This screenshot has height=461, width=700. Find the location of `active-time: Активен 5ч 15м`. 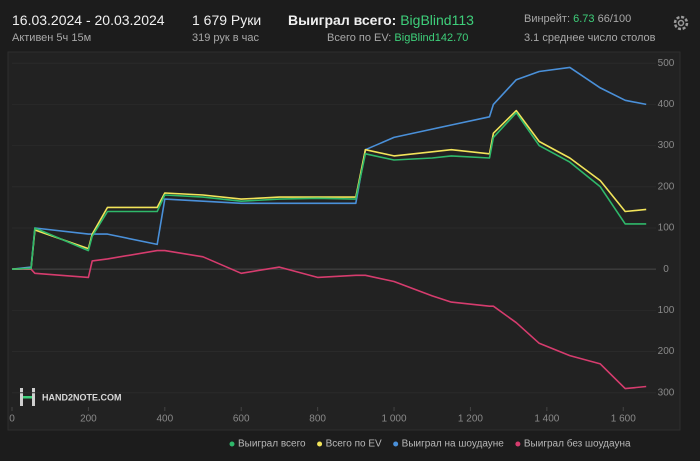

active-time: Активен 5ч 15м is located at coordinates (52, 38).